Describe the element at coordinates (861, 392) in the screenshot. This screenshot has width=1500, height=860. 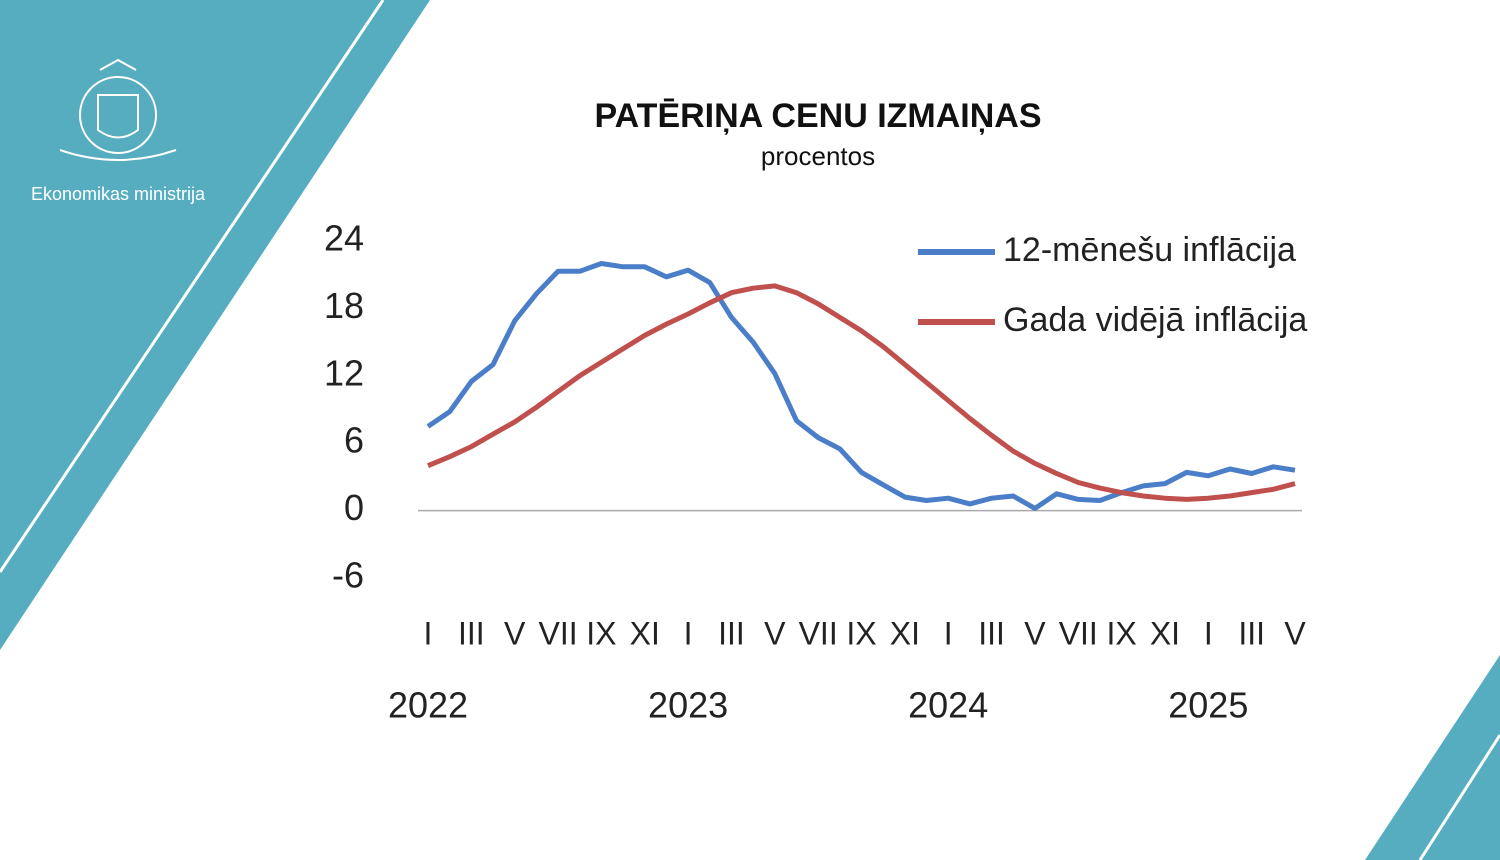
I see `series-line` at that location.